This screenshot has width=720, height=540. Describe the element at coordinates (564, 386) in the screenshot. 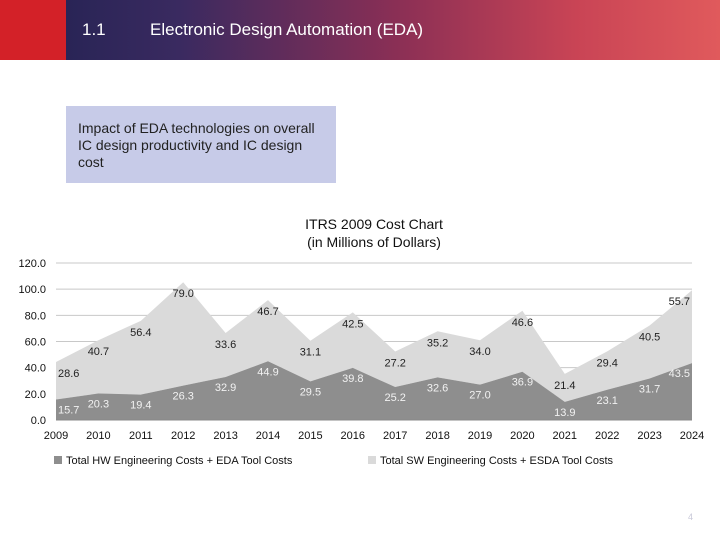

I see `sw-data-label: 21.4` at that location.